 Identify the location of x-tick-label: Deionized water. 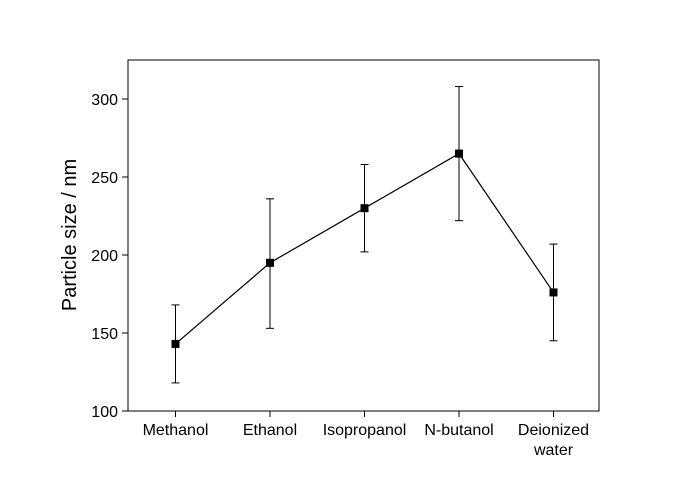
(553, 440).